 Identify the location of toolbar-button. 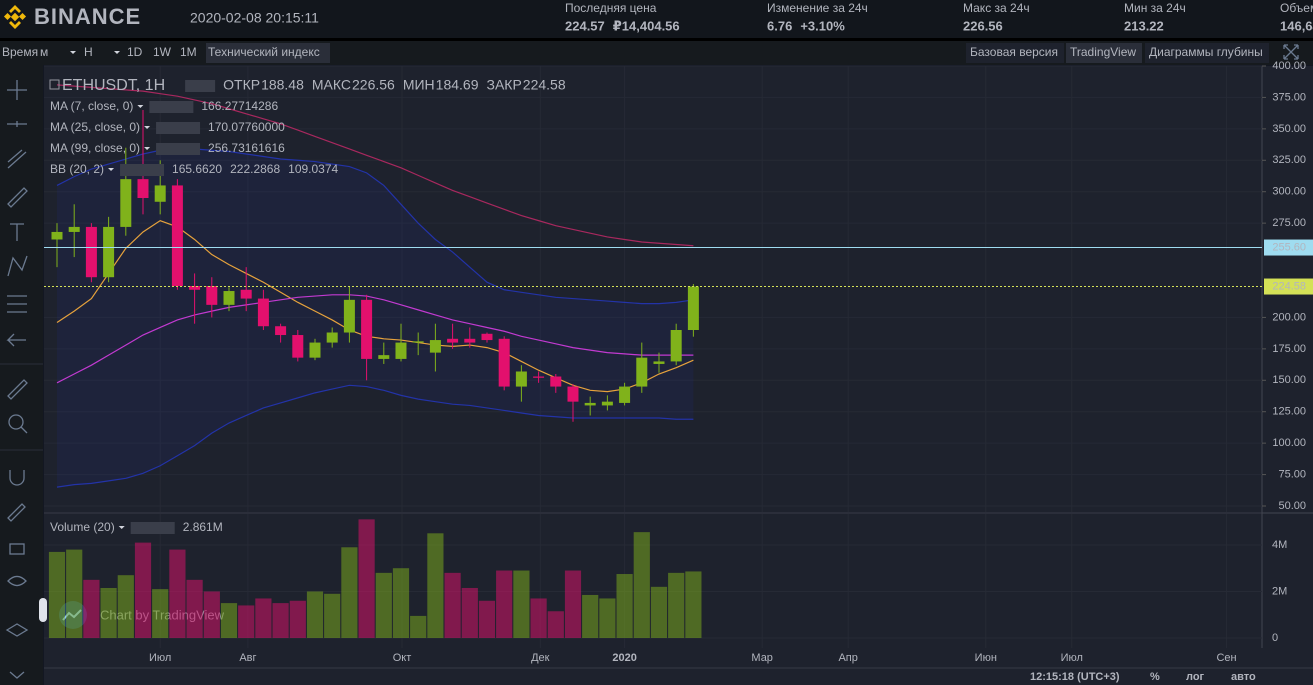
(268, 53).